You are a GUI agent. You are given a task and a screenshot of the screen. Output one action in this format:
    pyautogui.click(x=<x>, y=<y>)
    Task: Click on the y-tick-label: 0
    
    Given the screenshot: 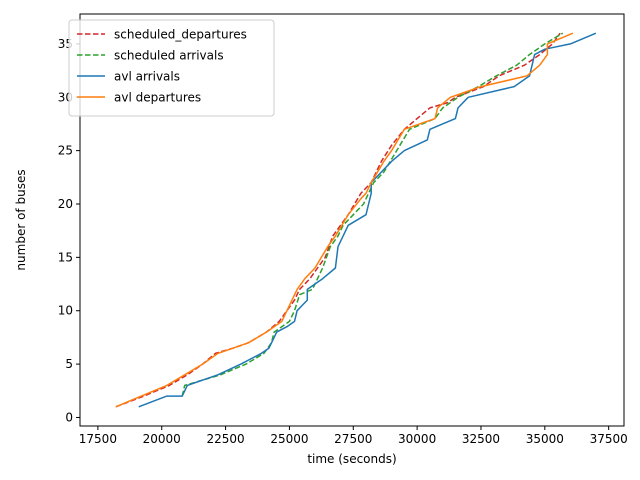 What is the action you would take?
    pyautogui.click(x=69, y=417)
    